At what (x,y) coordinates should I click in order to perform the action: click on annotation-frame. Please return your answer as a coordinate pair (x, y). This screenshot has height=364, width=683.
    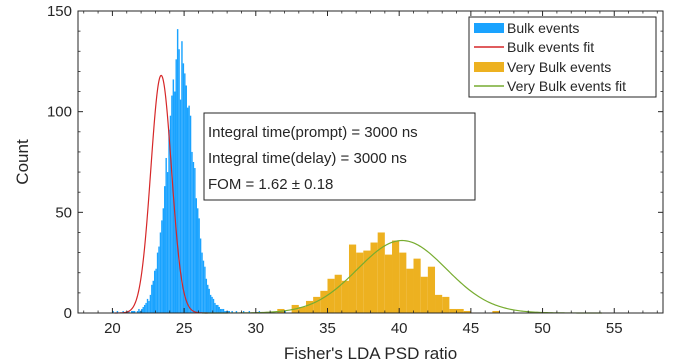
    Looking at the image, I should click on (339, 156).